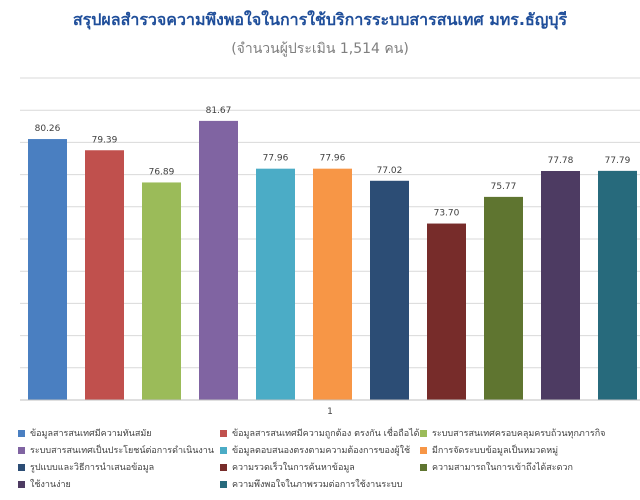 This screenshot has width=640, height=500. Describe the element at coordinates (618, 161) in the screenshot. I see `data-label: 77.79` at that location.